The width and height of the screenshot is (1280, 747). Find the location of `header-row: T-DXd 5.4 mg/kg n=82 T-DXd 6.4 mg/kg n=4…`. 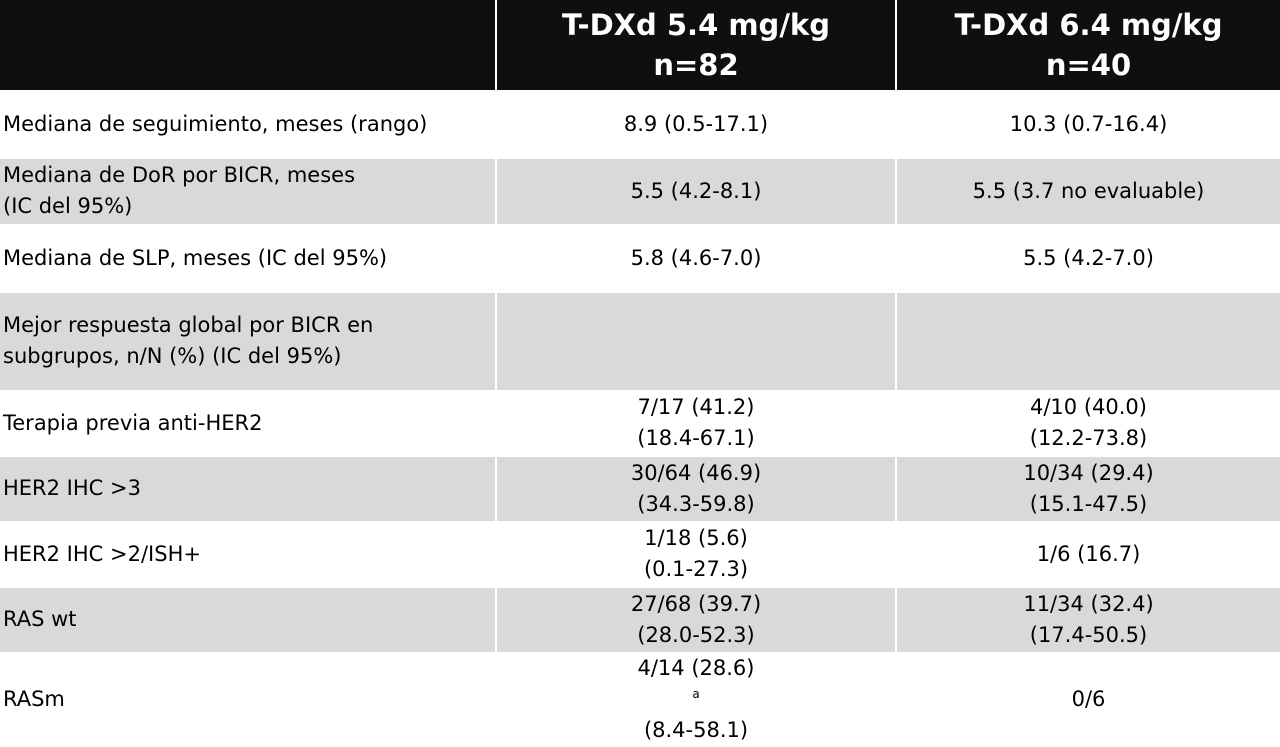

header-row: T-DXd 5.4 mg/kg n=82 T-DXd 6.4 mg/kg n=4… is located at coordinates (640, 46).